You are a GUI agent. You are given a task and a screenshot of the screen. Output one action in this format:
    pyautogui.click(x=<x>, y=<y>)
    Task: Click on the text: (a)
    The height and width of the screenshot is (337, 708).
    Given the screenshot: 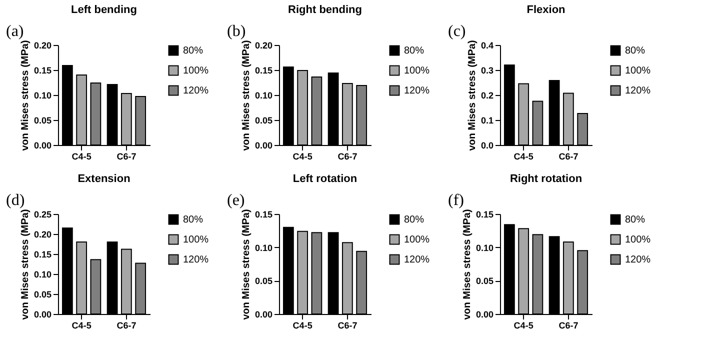 What is the action you would take?
    pyautogui.click(x=15, y=31)
    